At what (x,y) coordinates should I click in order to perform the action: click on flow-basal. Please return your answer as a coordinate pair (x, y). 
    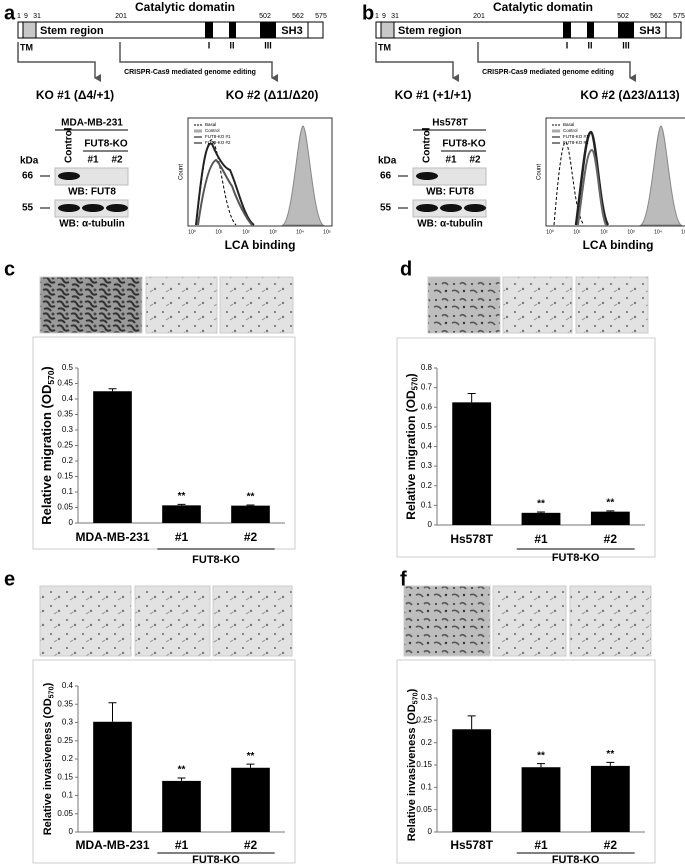
    Looking at the image, I should click on (216, 182).